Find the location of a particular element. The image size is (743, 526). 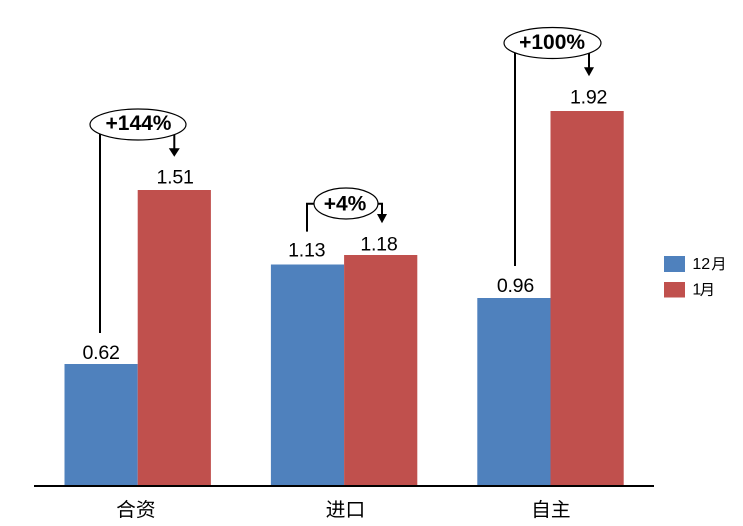

svg-text: 1.18 is located at coordinates (378, 244).